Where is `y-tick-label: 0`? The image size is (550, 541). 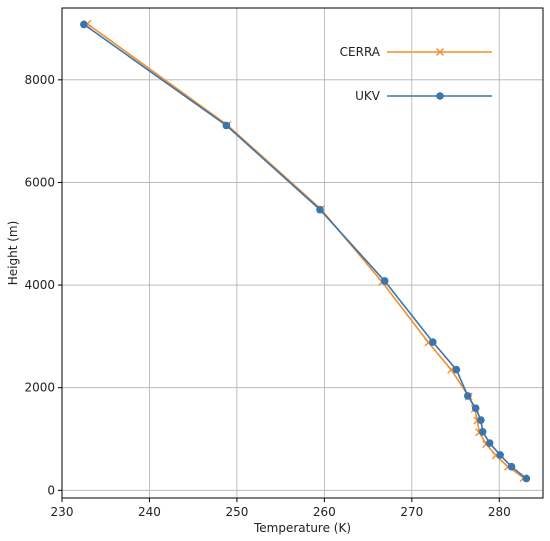 y-tick-label: 0 is located at coordinates (51, 490).